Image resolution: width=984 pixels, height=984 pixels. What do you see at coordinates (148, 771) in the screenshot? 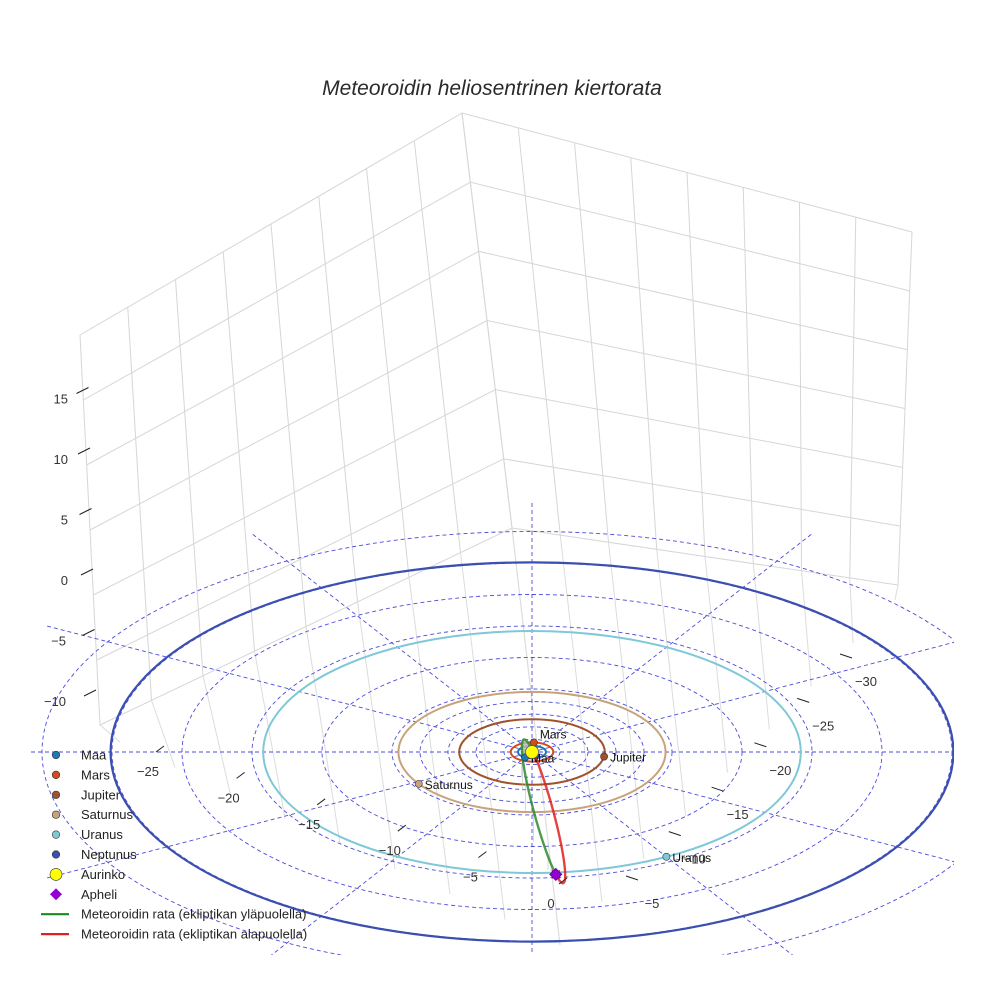
I see `x-tick-label: −25` at bounding box center [148, 771].